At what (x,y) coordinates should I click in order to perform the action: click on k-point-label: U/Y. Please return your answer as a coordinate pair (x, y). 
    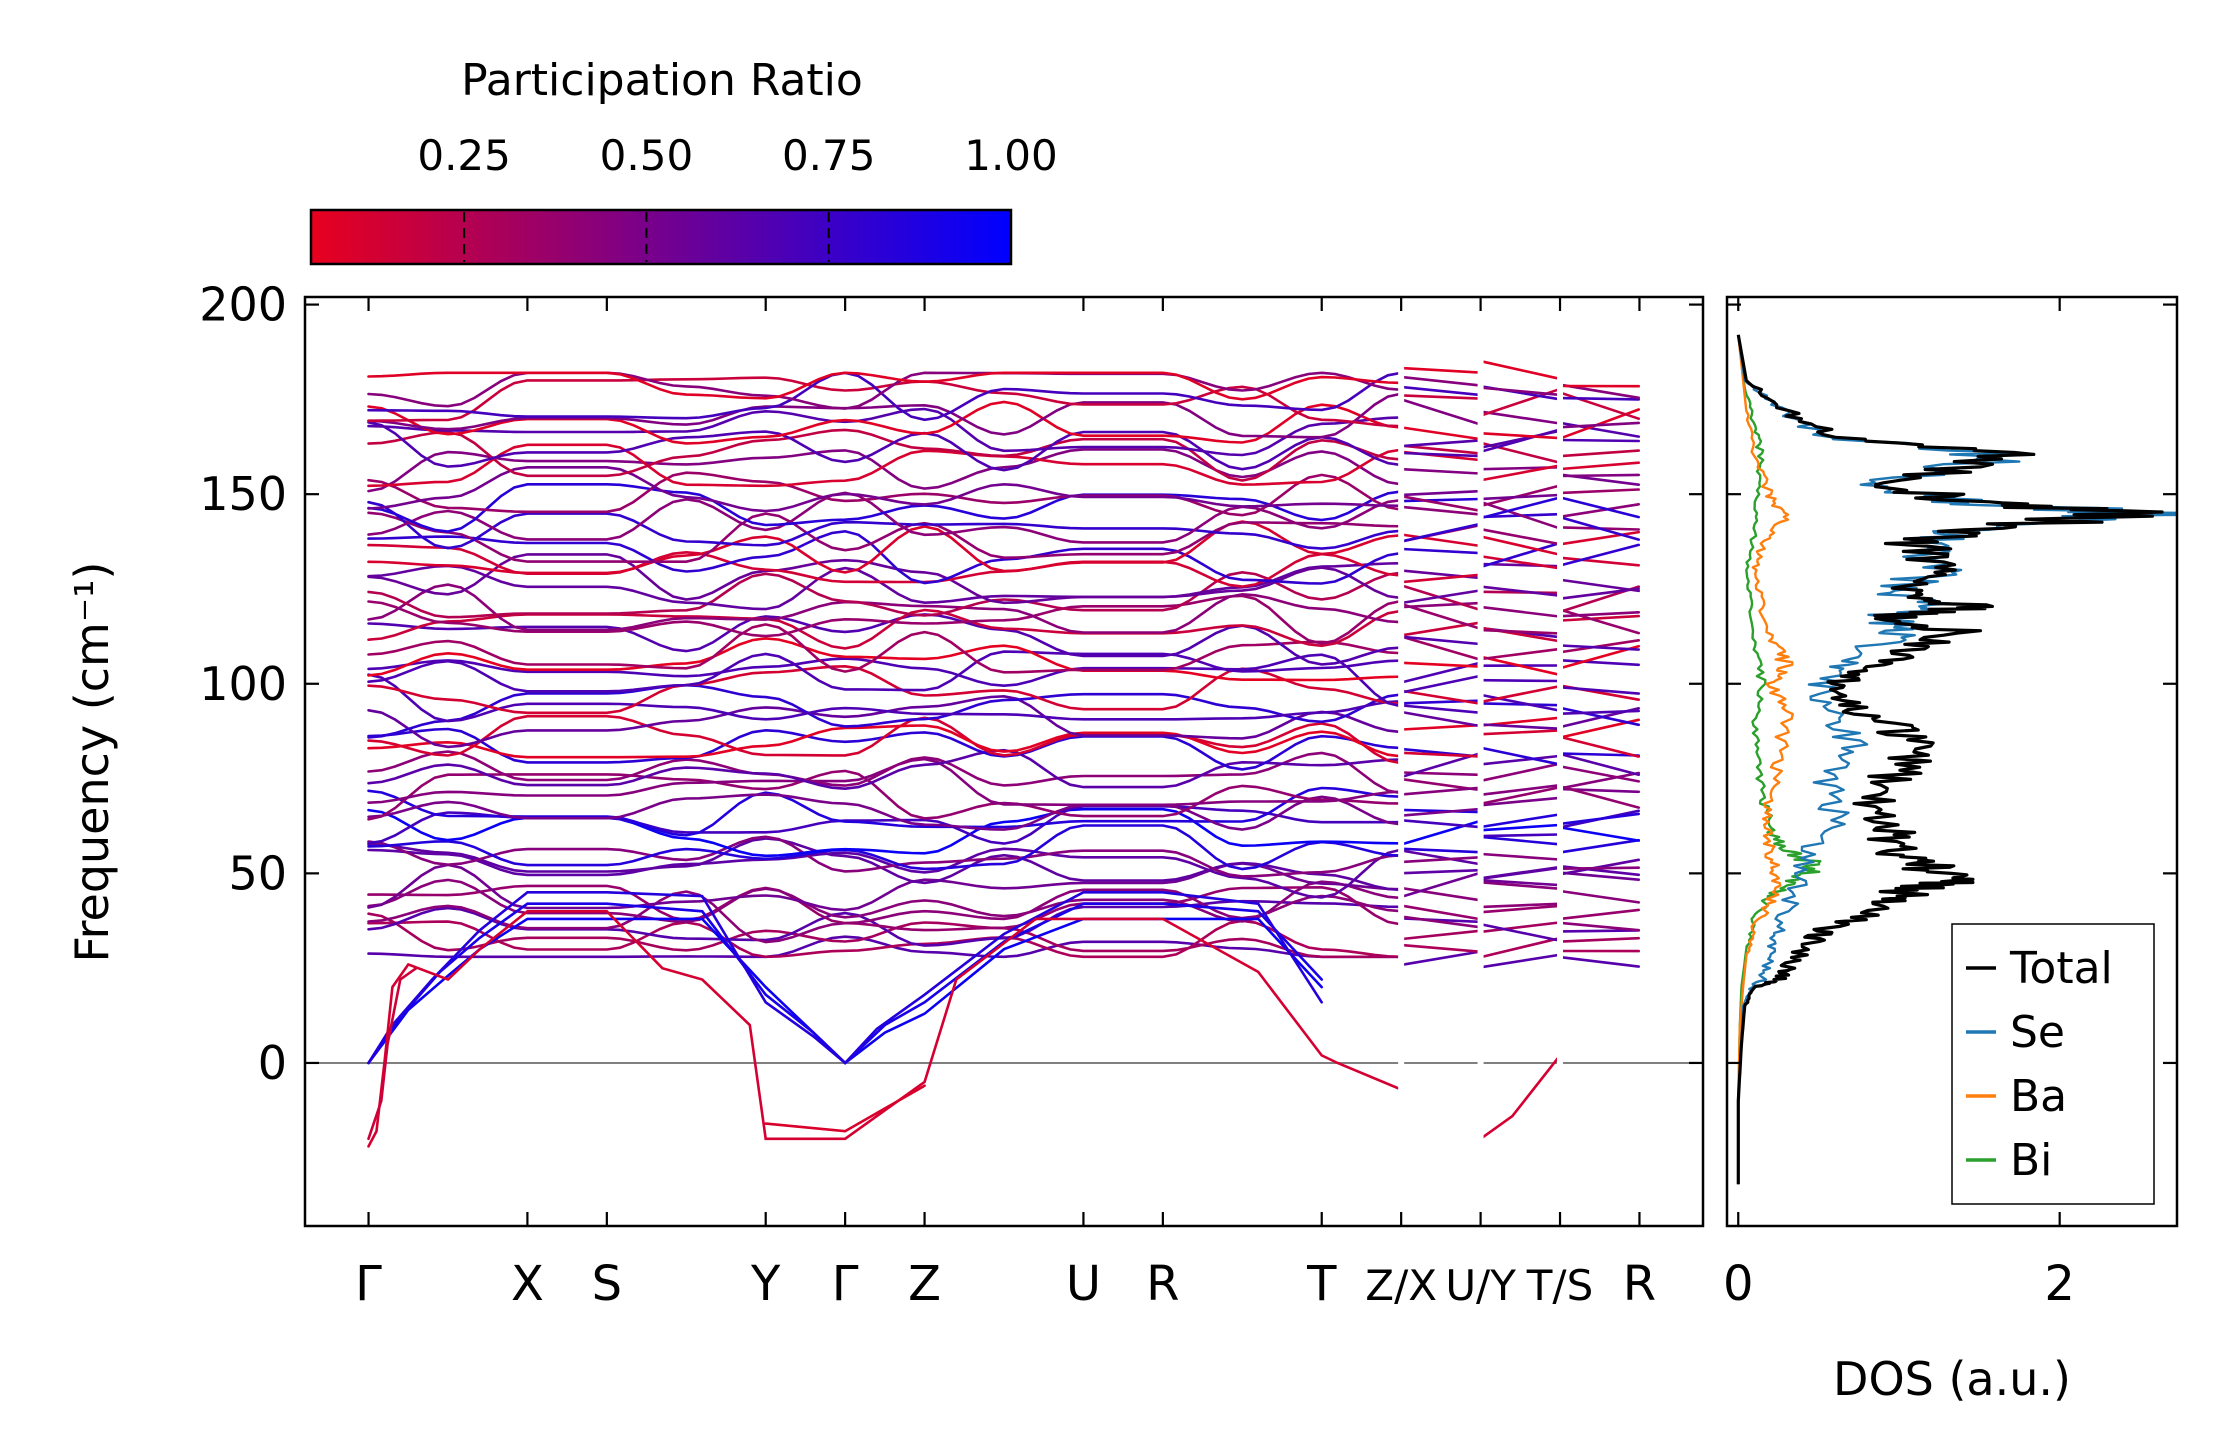
    Looking at the image, I should click on (1480, 1285).